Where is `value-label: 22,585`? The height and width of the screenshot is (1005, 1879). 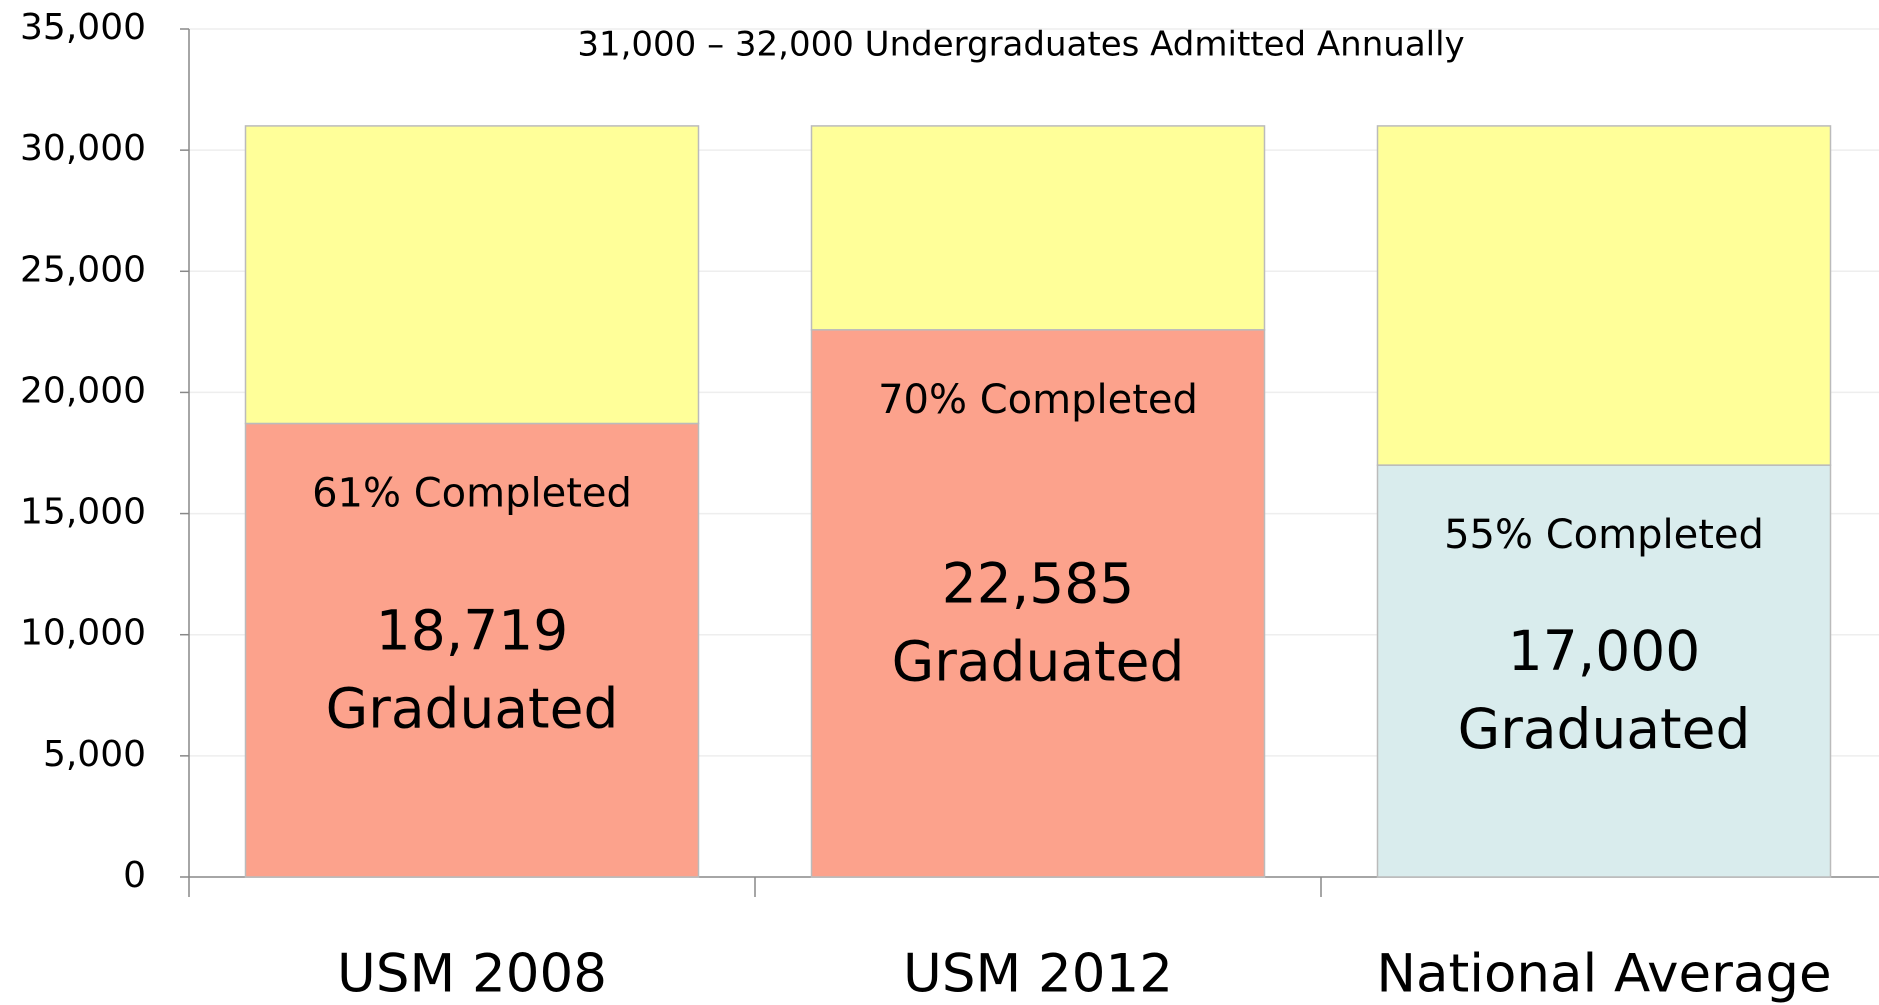
value-label: 22,585 is located at coordinates (1038, 584).